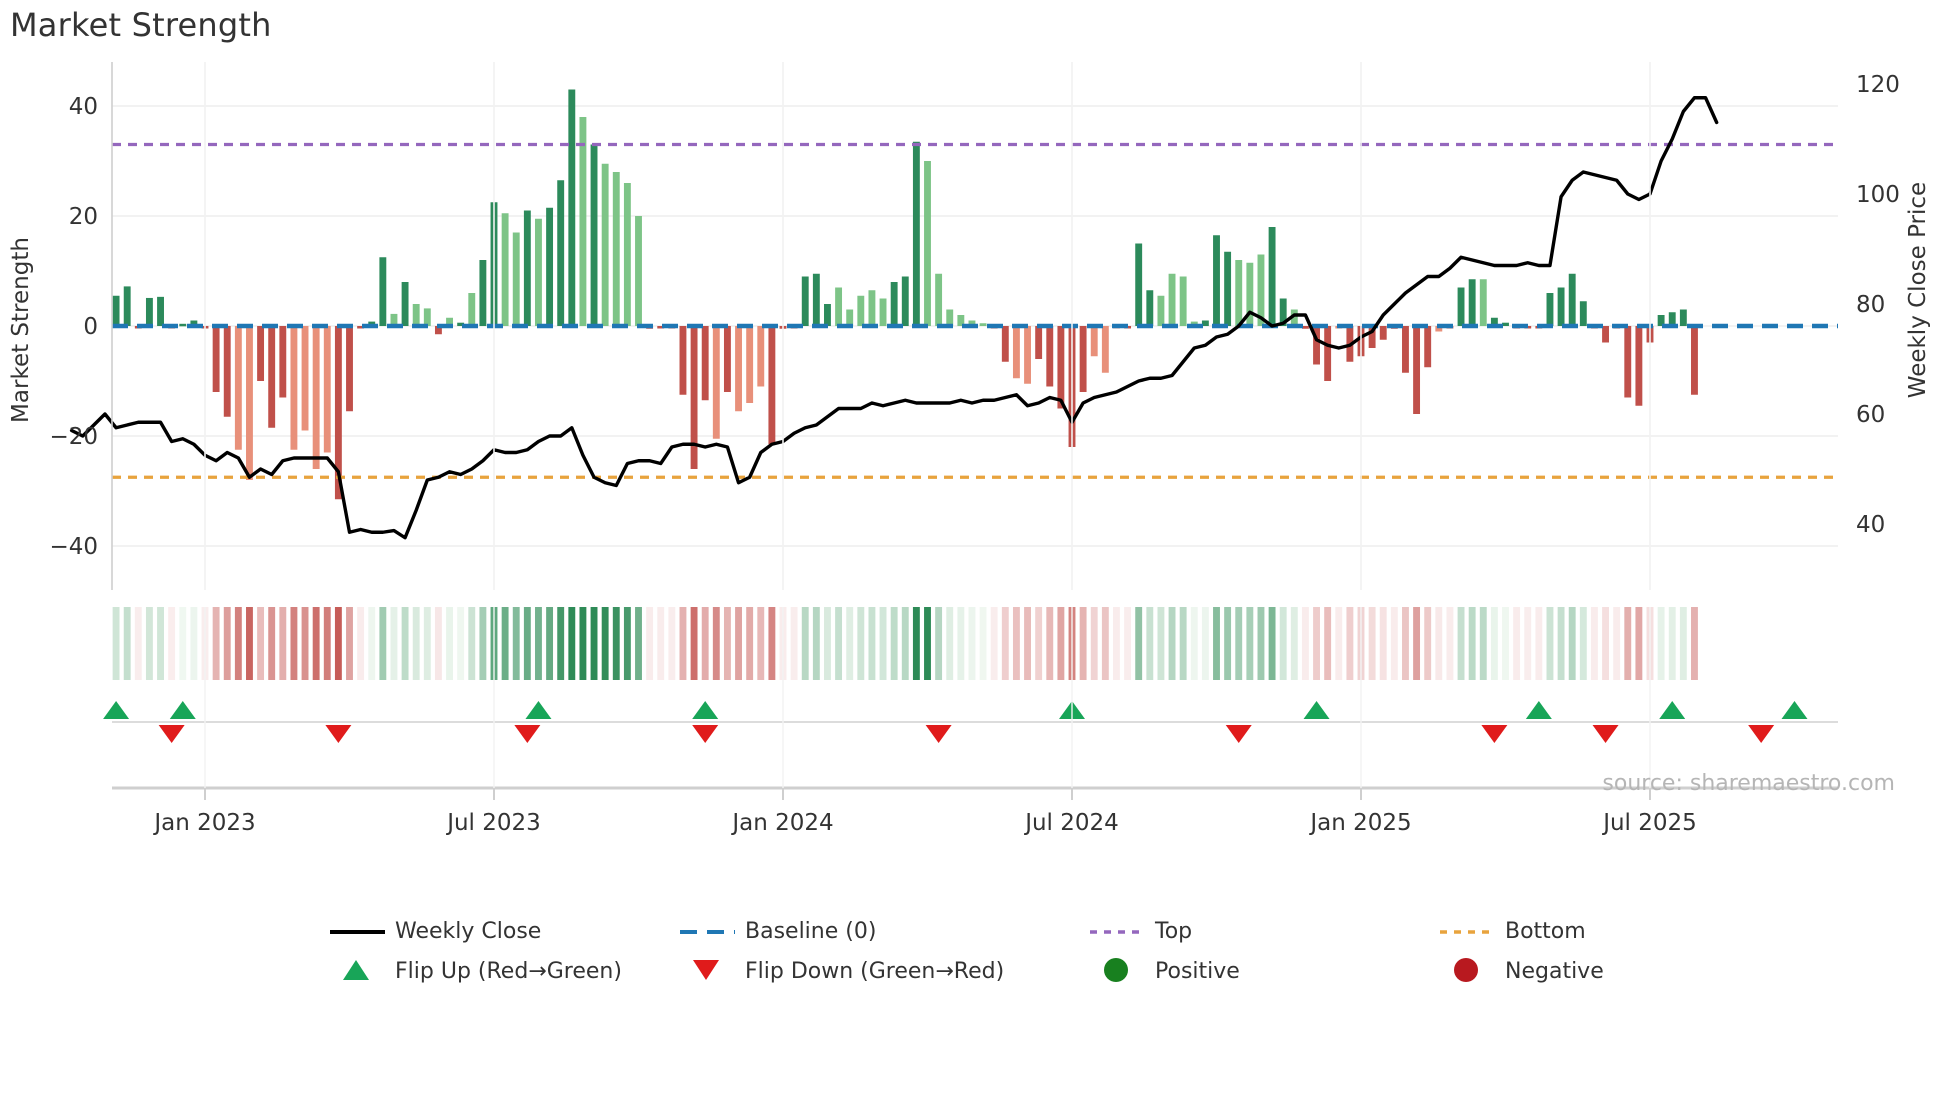  Describe the element at coordinates (493, 823) in the screenshot. I see `x-axis-tick: Jul 2023` at that location.